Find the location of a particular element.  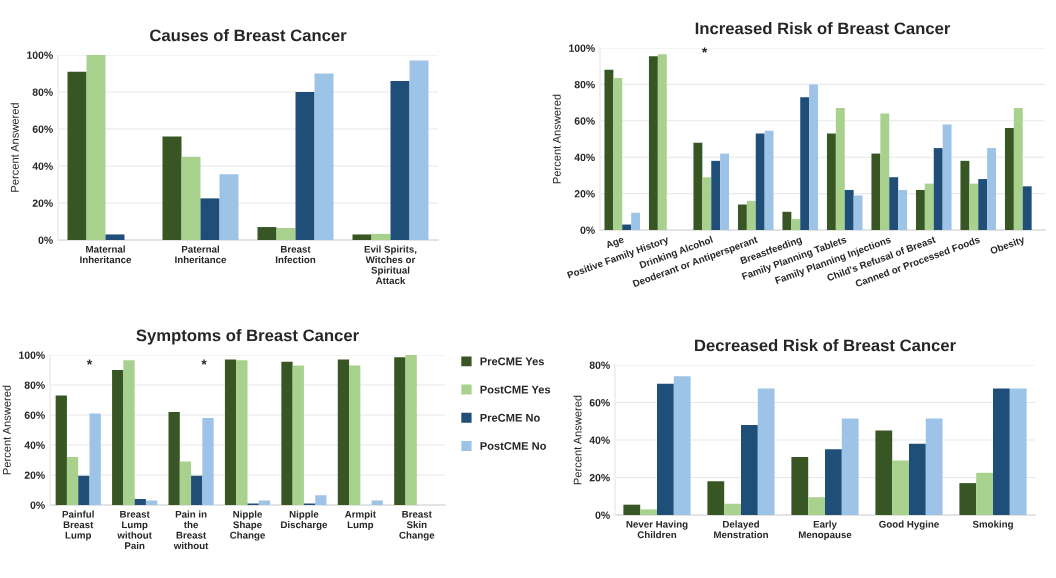

legend-label: PostCME No is located at coordinates (513, 446).